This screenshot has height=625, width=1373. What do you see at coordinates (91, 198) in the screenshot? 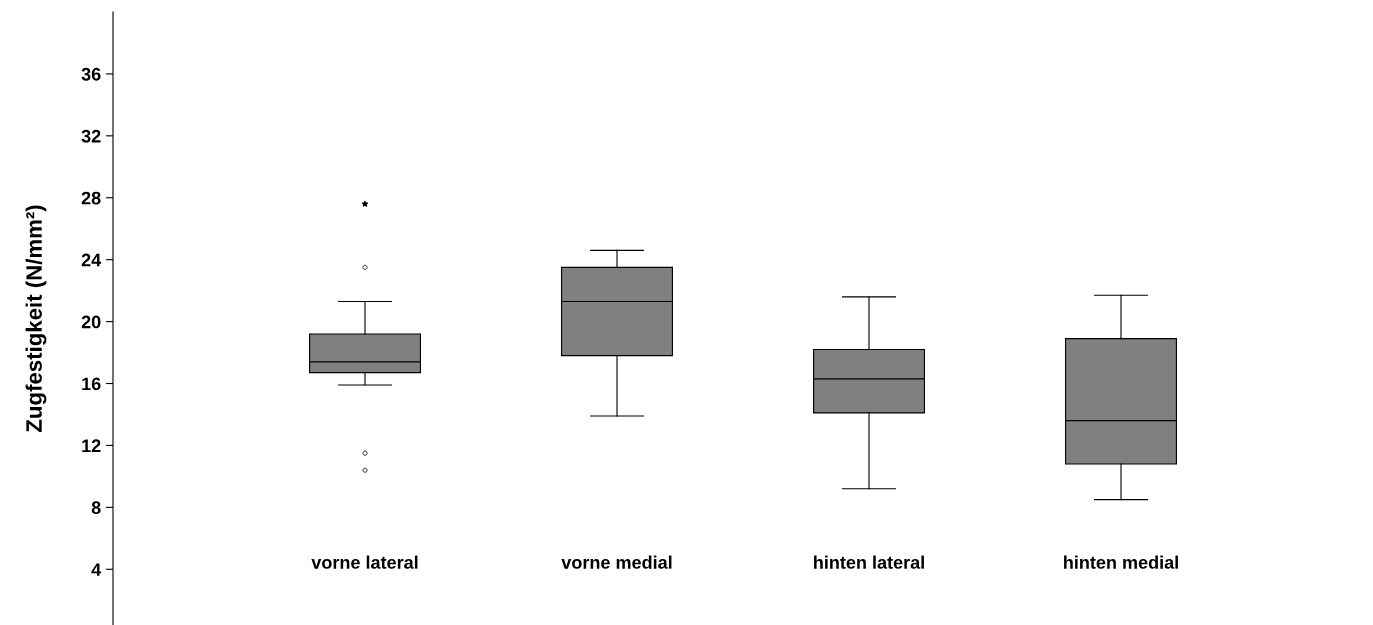
I see `y-tick-label: 28` at bounding box center [91, 198].